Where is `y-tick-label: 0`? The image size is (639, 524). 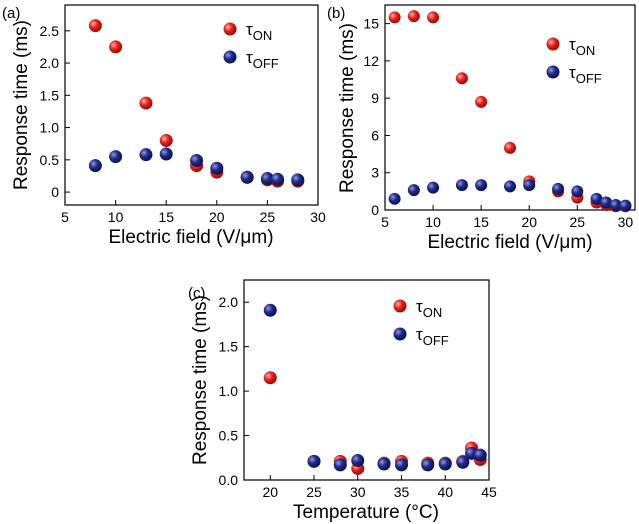
y-tick-label: 0 is located at coordinates (375, 210).